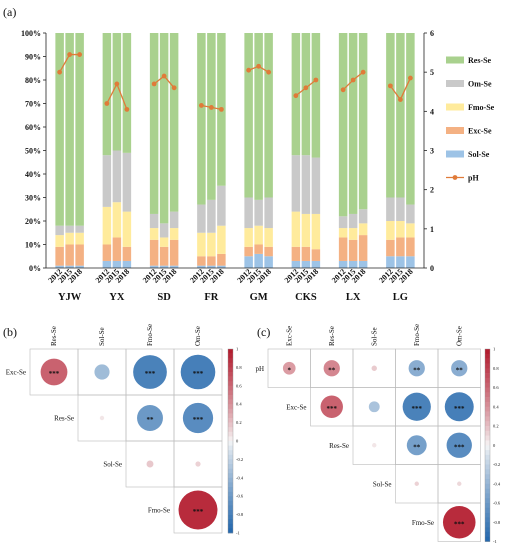  Describe the element at coordinates (211, 297) in the screenshot. I see `group-label: FR` at that location.